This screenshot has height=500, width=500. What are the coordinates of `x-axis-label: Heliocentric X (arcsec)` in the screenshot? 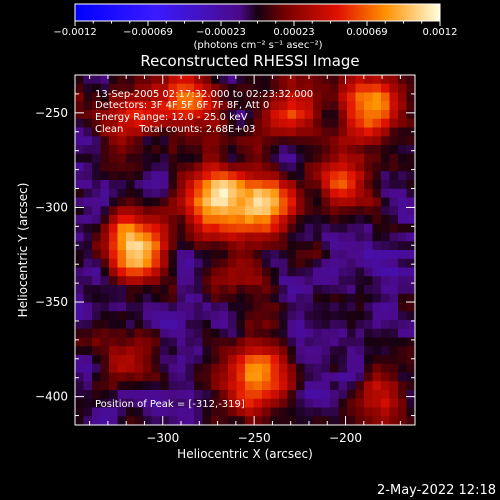 It's located at (245, 454).